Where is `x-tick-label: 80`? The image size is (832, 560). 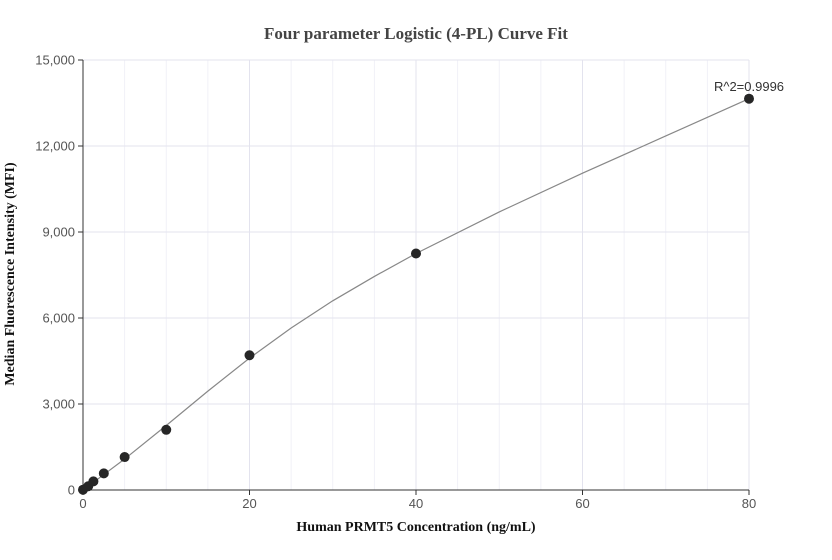
x-tick-label: 80 is located at coordinates (749, 503).